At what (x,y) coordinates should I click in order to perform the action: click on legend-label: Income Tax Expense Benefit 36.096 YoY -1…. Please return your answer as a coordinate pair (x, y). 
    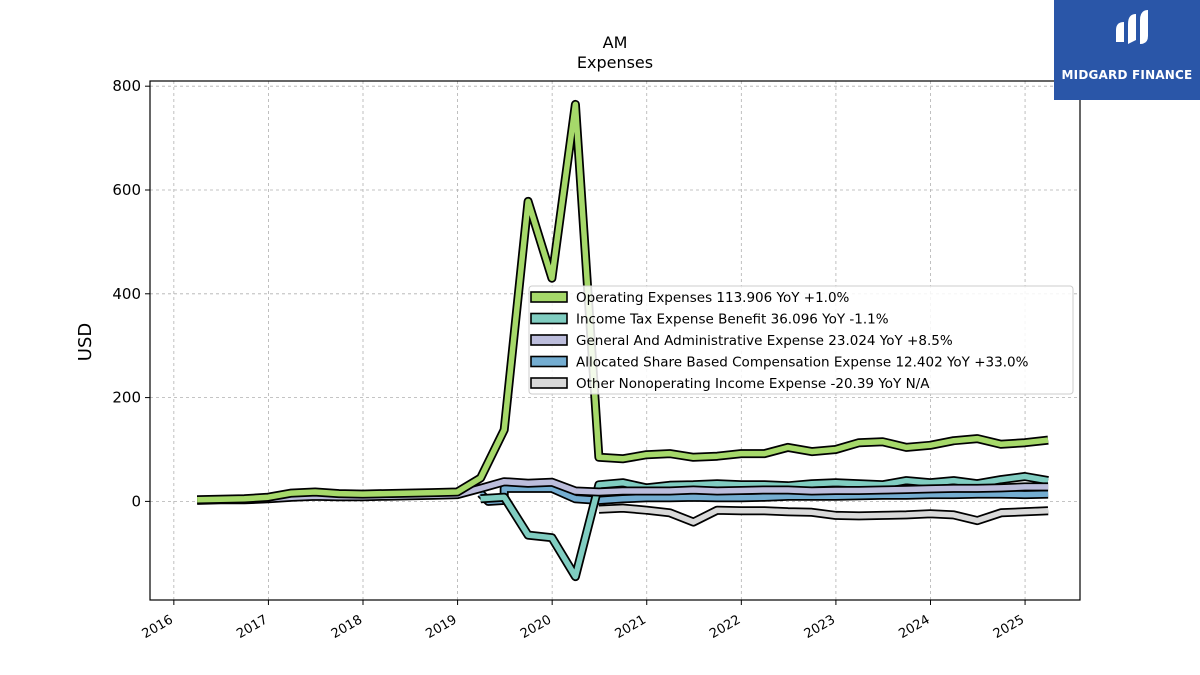
    Looking at the image, I should click on (732, 320).